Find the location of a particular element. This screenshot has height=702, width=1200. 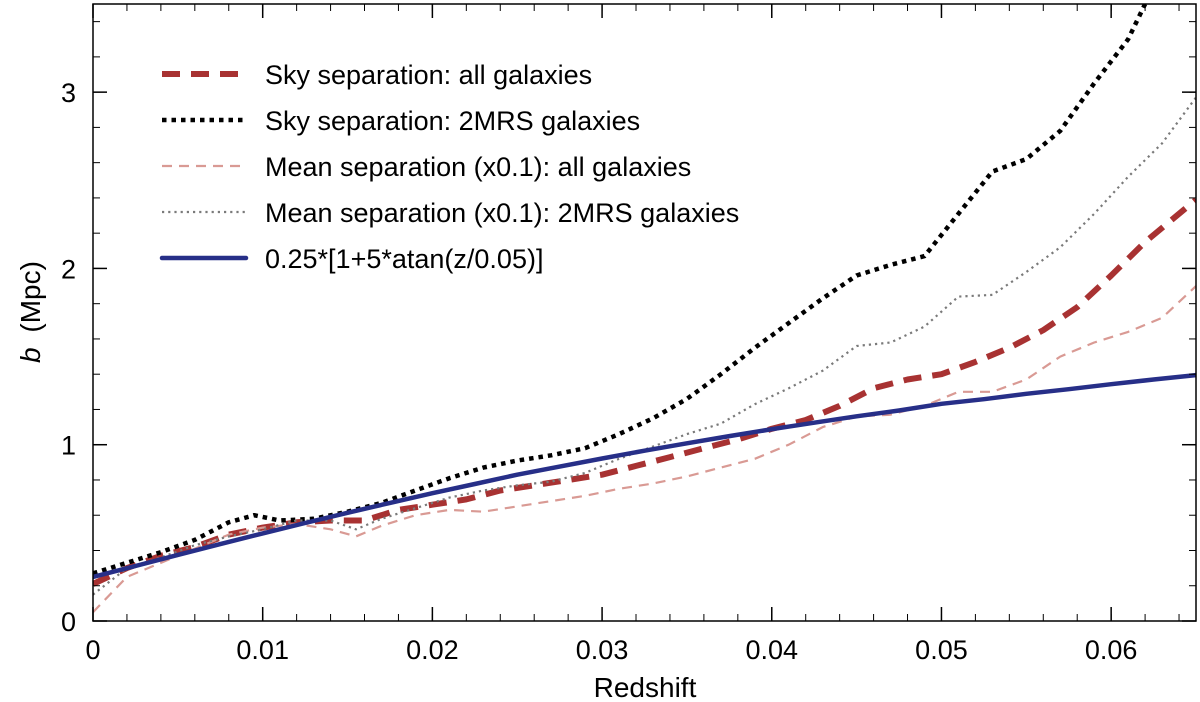

legend-label-5: 0.25*[1+5*atan(z/0.05)] is located at coordinates (404, 259).